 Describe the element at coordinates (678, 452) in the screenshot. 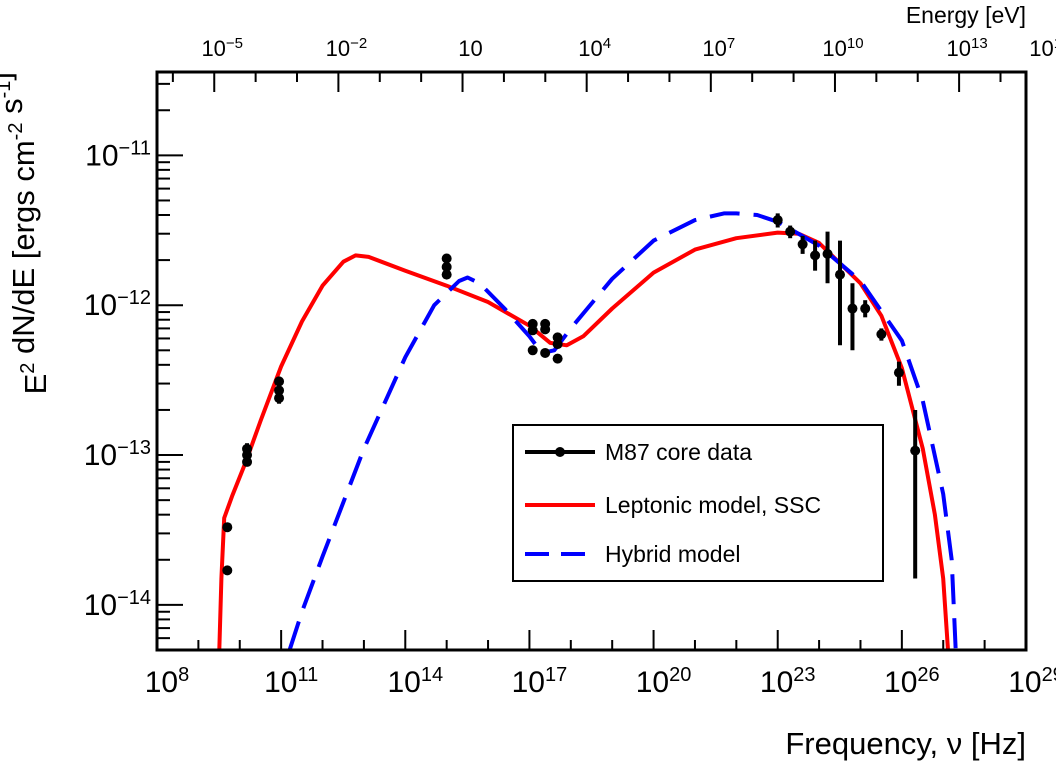

I see `legend-label-data: M87 core data` at that location.